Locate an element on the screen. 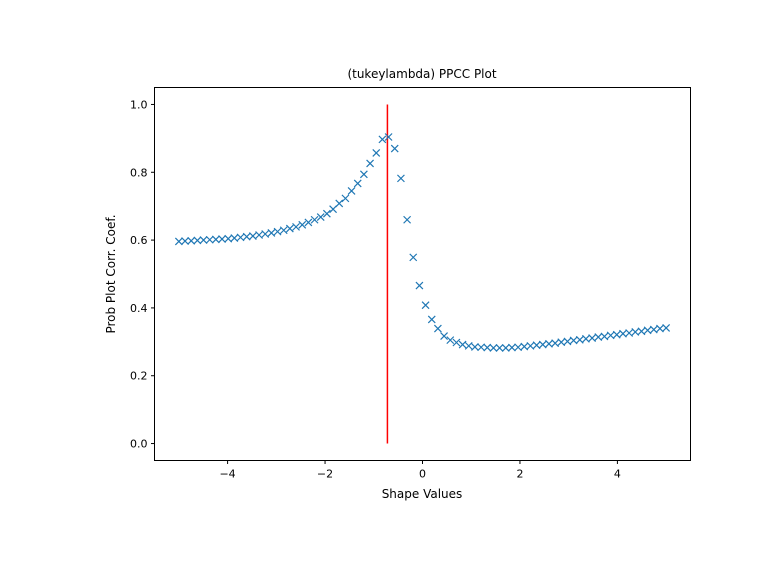 The image size is (768, 580). x-tick-label: 0 is located at coordinates (422, 474).